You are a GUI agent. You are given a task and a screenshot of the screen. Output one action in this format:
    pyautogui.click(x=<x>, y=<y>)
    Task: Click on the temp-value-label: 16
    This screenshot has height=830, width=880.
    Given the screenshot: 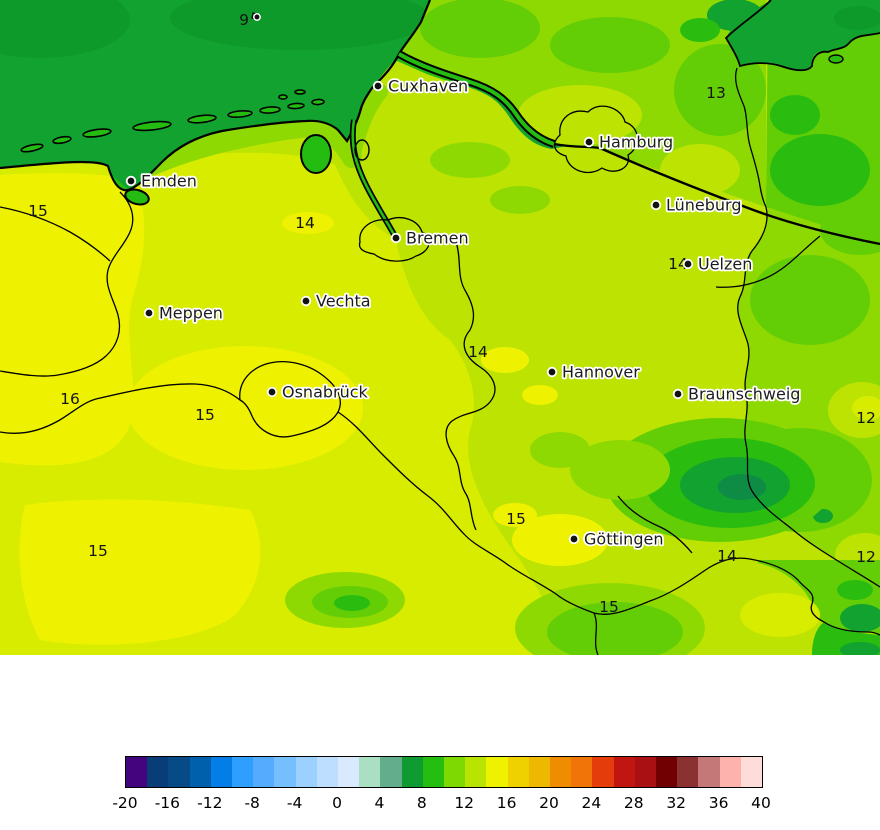 What is the action you would take?
    pyautogui.click(x=70, y=399)
    